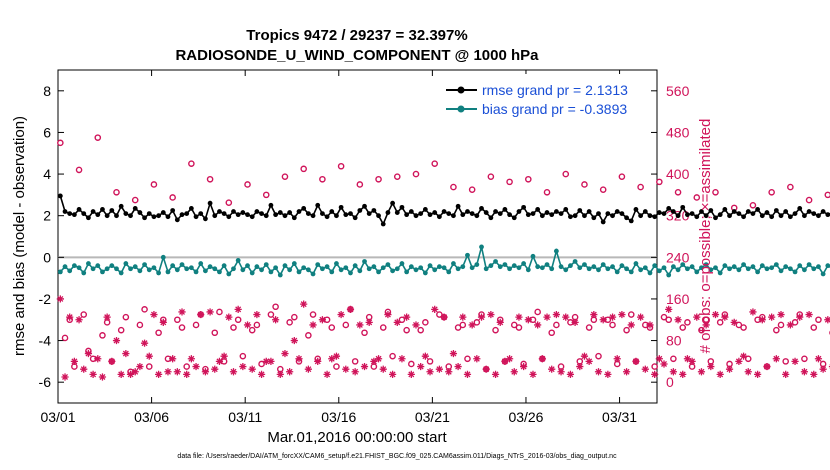  Describe the element at coordinates (678, 257) in the screenshot. I see `y2-tick-label: 240` at that location.